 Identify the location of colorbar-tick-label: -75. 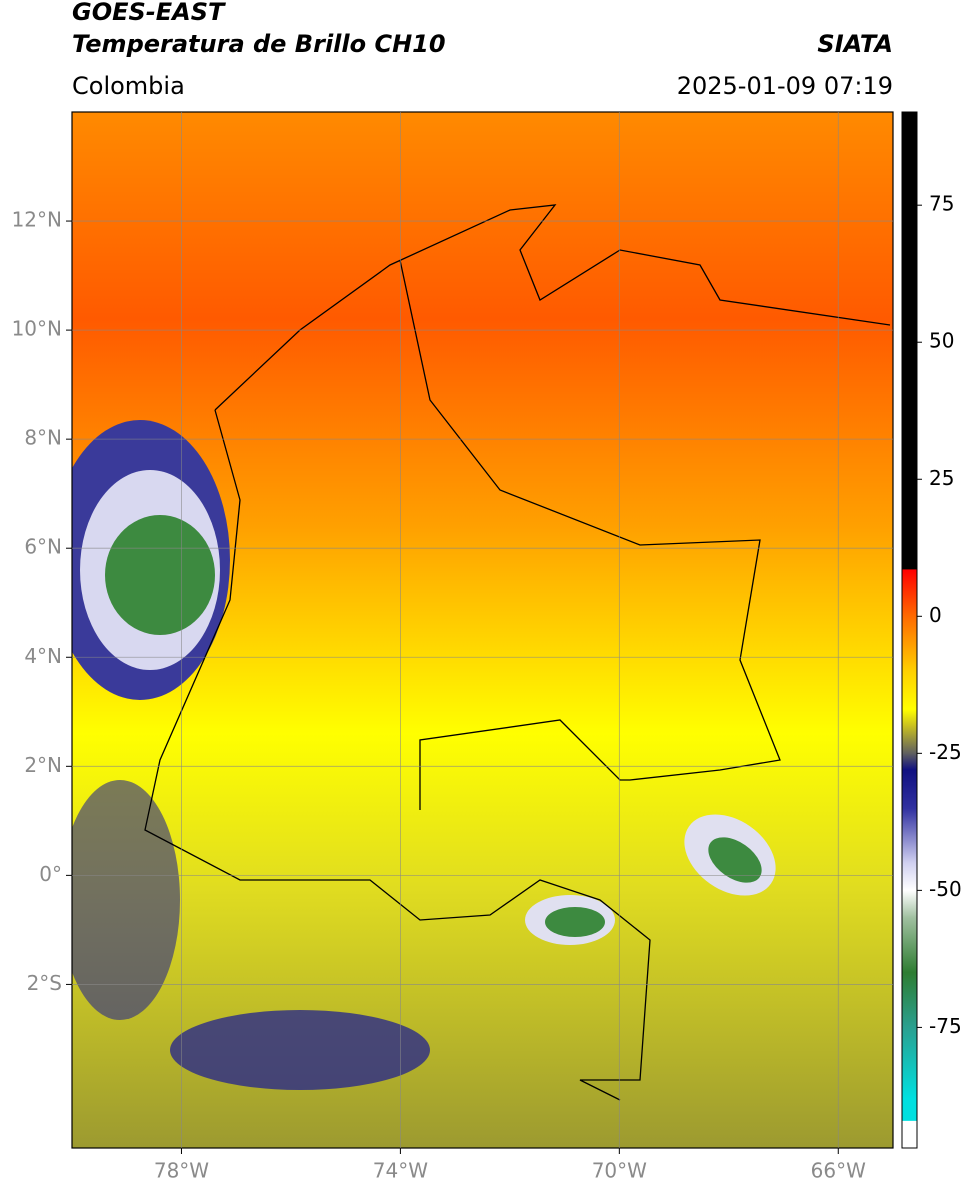
(945, 1026).